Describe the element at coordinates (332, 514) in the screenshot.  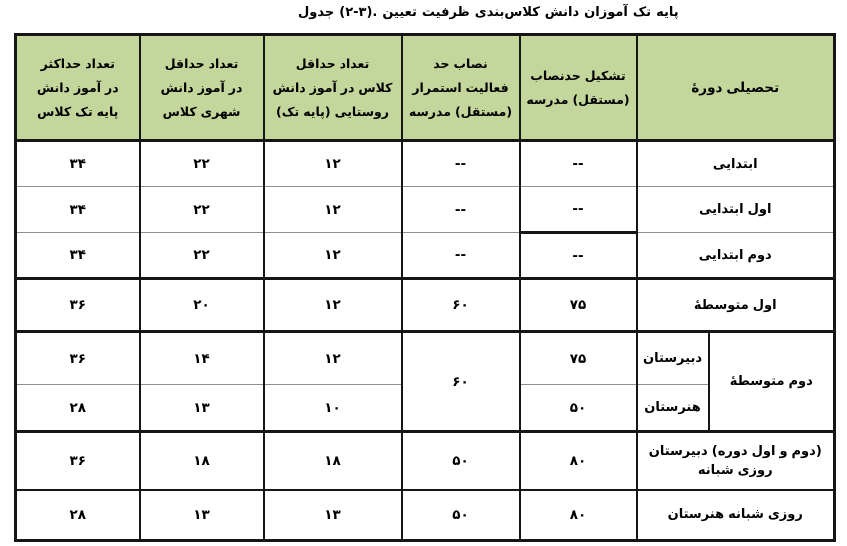
I see `cell-rural: ۱۳` at that location.